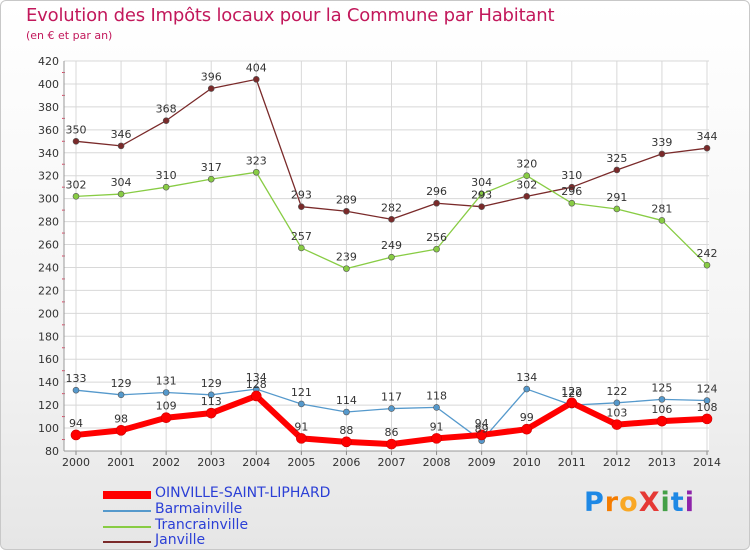 This screenshot has width=750, height=550. I want to click on data-label-3: 302, so click(526, 184).